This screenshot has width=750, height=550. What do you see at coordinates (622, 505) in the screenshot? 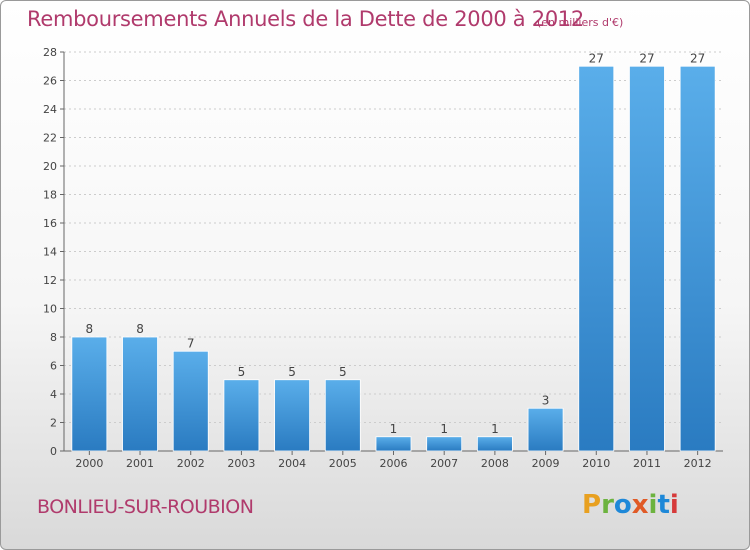
I see `logo-letter: o` at bounding box center [622, 505].